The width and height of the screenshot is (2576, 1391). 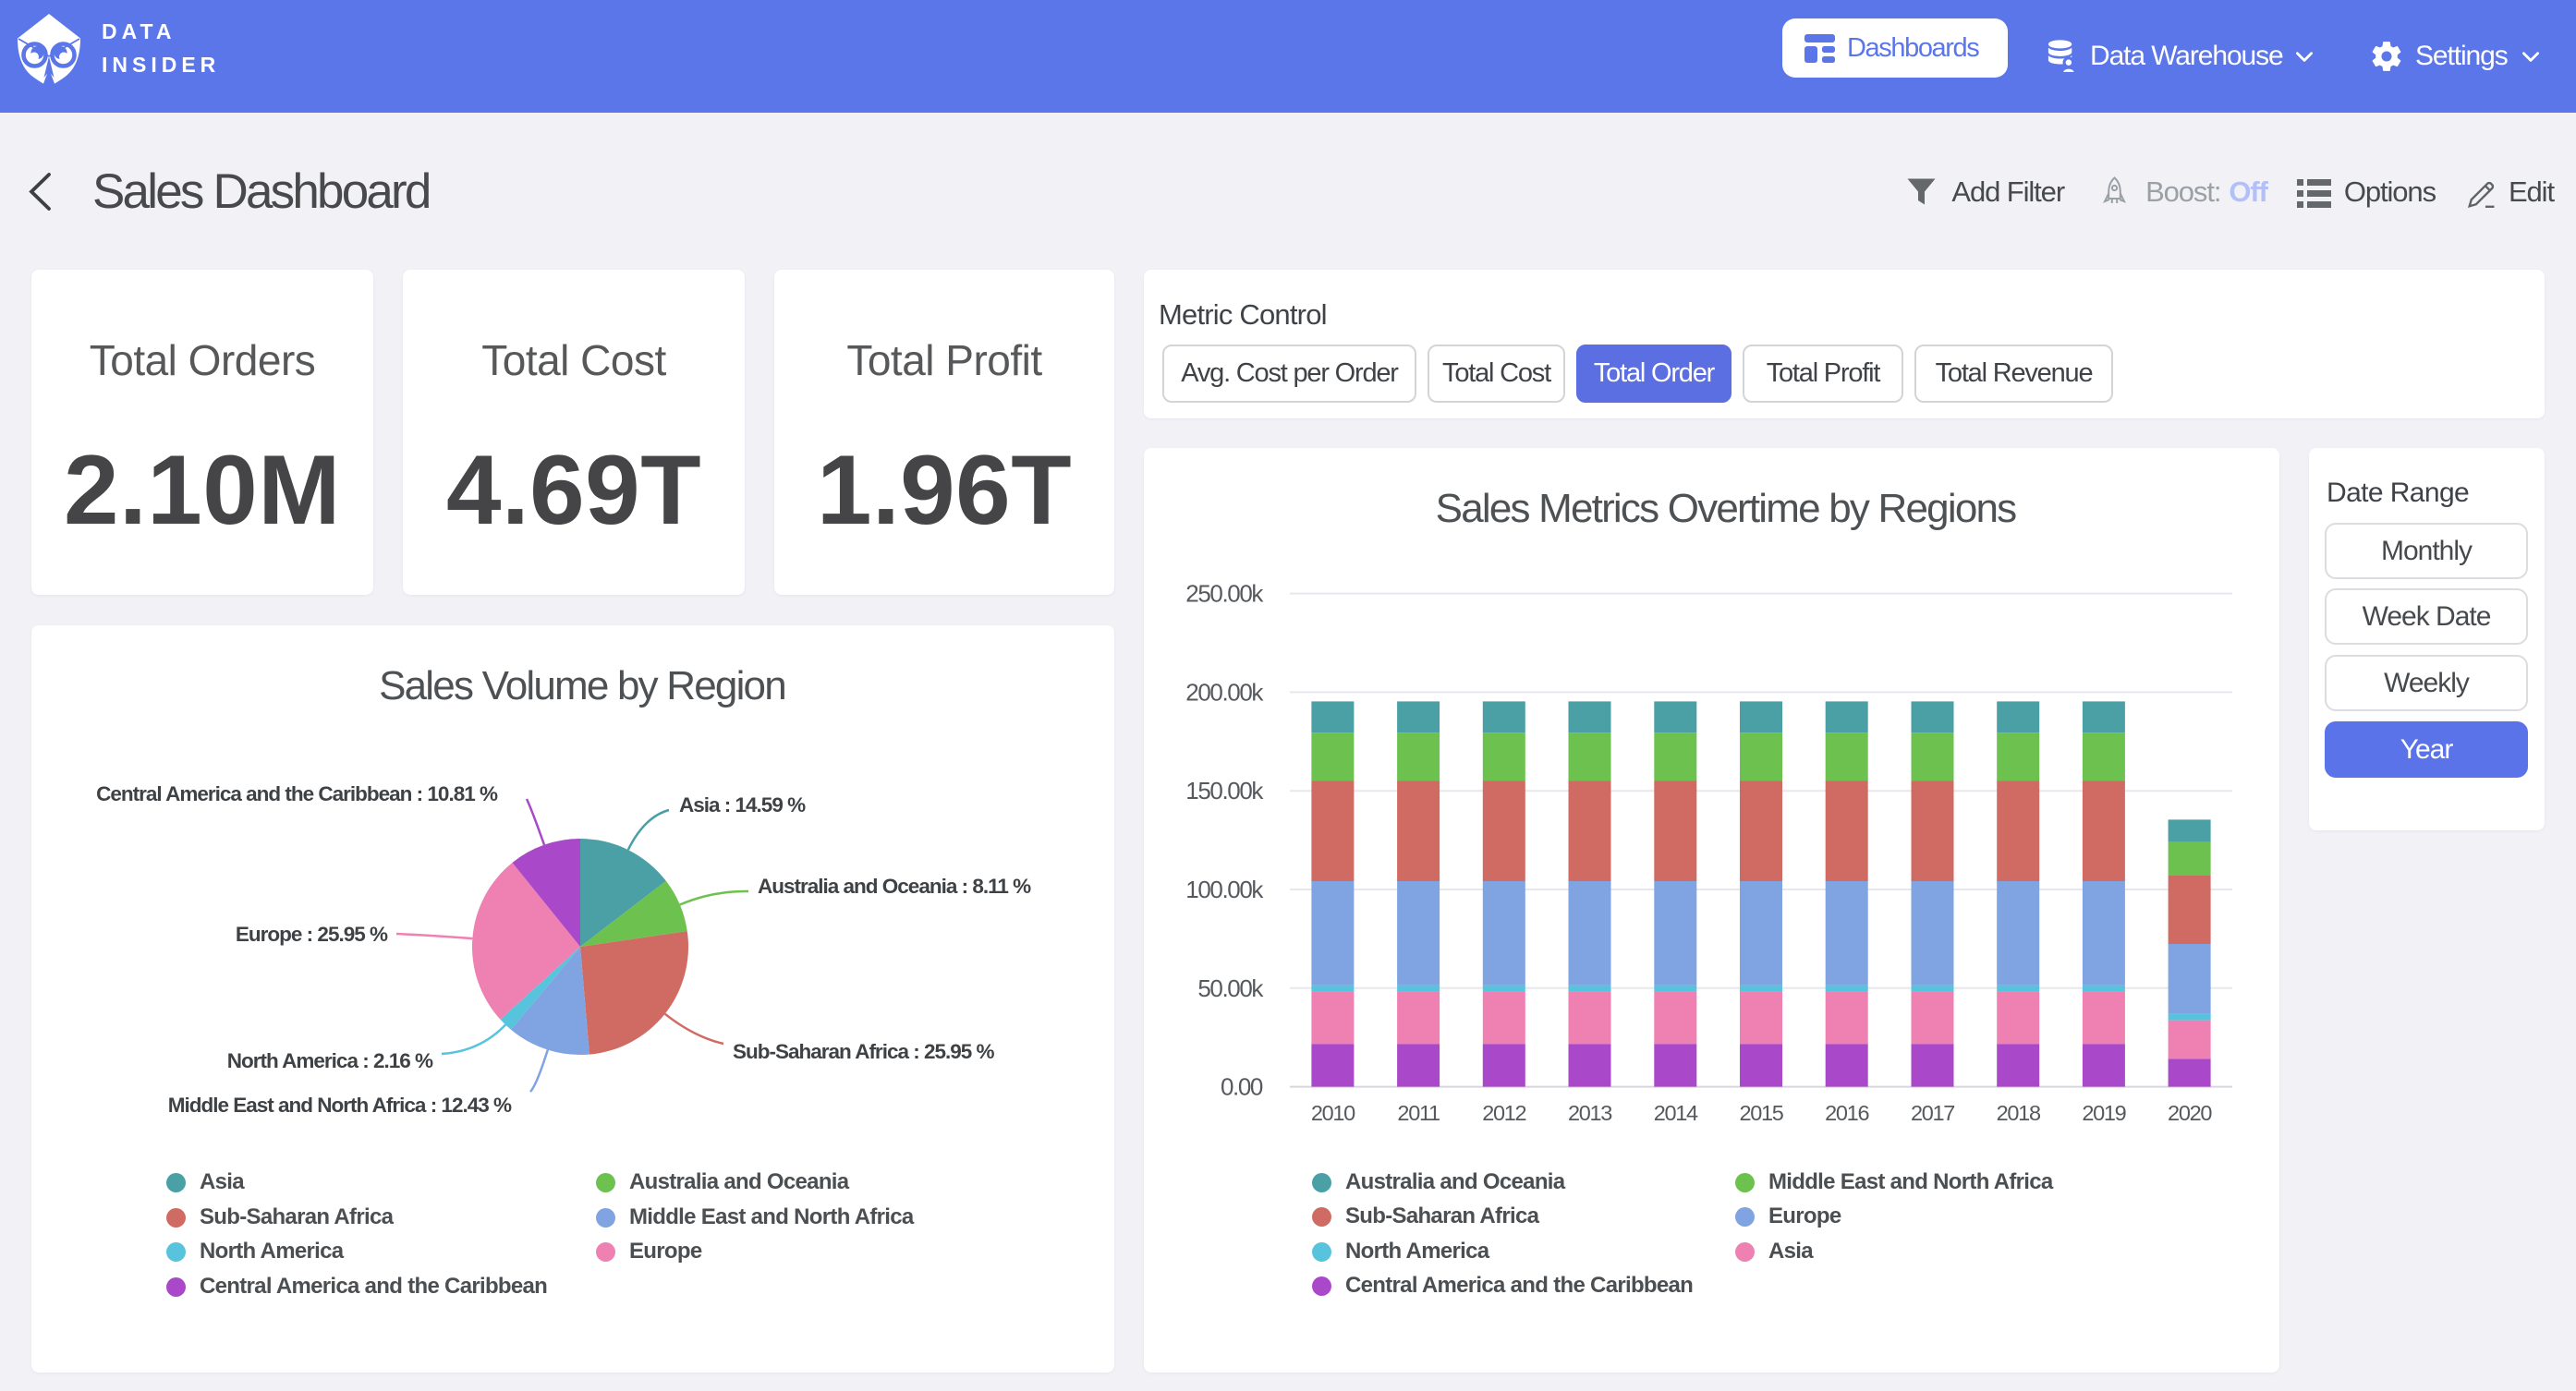 I want to click on svg-text: 2020, so click(x=2190, y=1113).